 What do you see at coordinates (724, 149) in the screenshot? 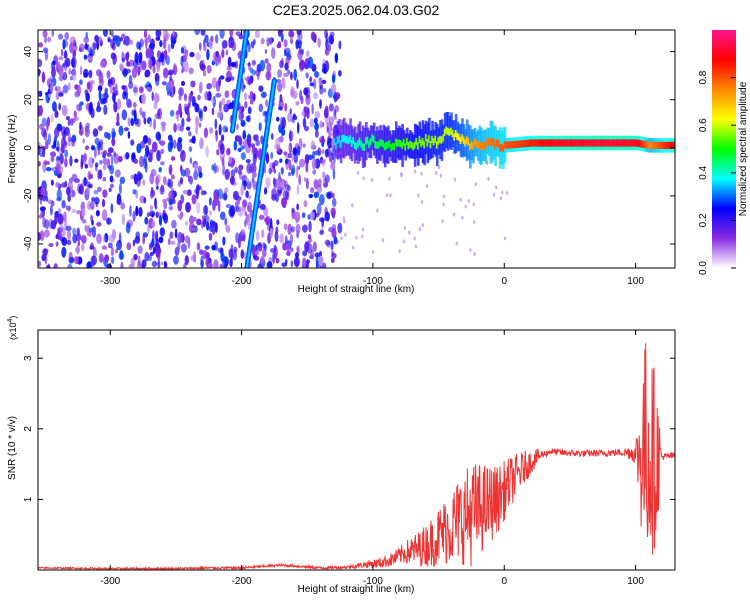
I see `colorbar-gradient` at bounding box center [724, 149].